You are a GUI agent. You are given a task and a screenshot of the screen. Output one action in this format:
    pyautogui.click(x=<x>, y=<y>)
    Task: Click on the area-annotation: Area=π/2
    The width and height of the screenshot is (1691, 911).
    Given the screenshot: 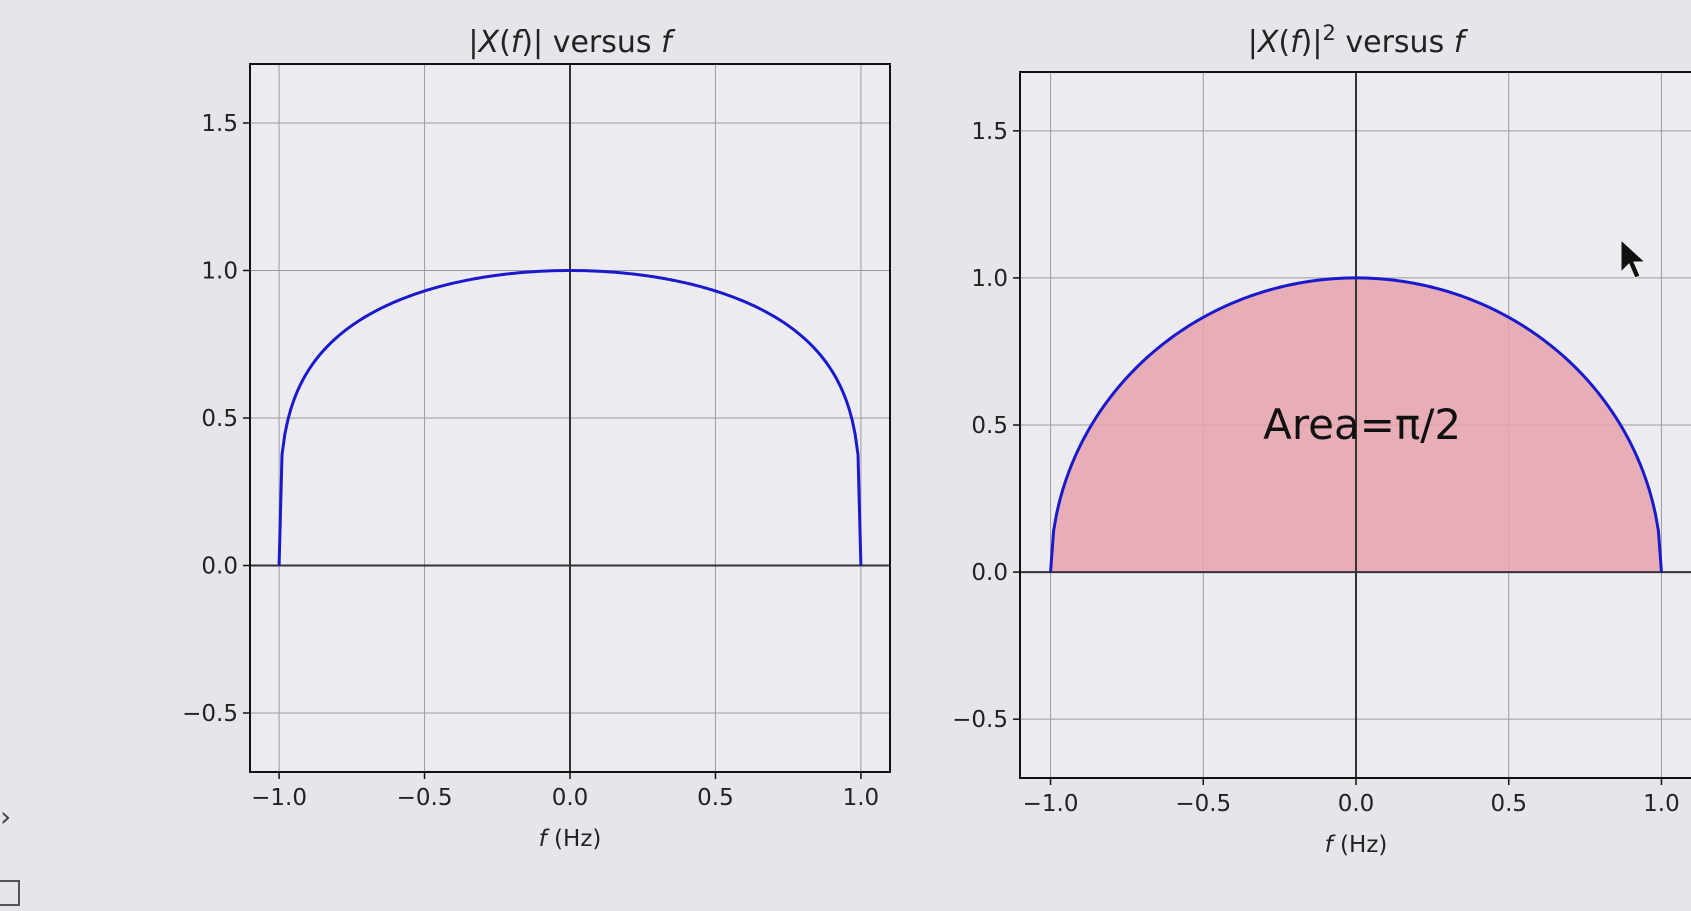 What is the action you would take?
    pyautogui.click(x=1362, y=424)
    